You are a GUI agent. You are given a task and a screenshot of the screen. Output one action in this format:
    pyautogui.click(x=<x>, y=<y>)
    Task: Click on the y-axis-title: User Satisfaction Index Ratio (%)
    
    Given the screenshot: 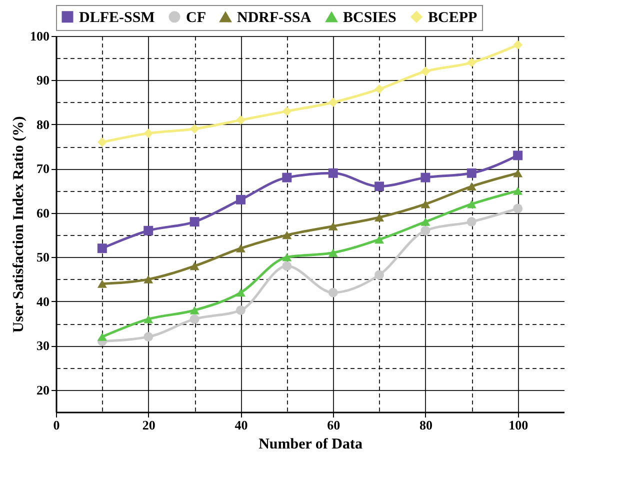 What is the action you would take?
    pyautogui.click(x=19, y=224)
    